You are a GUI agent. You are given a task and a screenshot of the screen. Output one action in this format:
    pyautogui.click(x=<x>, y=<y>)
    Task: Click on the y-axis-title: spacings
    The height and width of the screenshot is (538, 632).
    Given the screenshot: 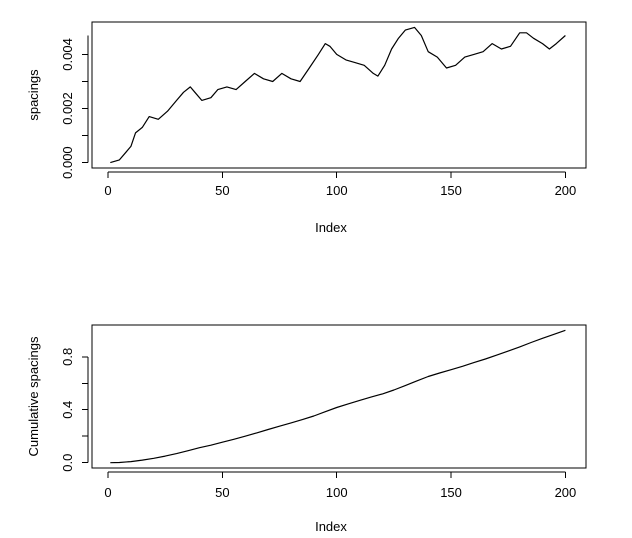 What is the action you would take?
    pyautogui.click(x=33, y=95)
    